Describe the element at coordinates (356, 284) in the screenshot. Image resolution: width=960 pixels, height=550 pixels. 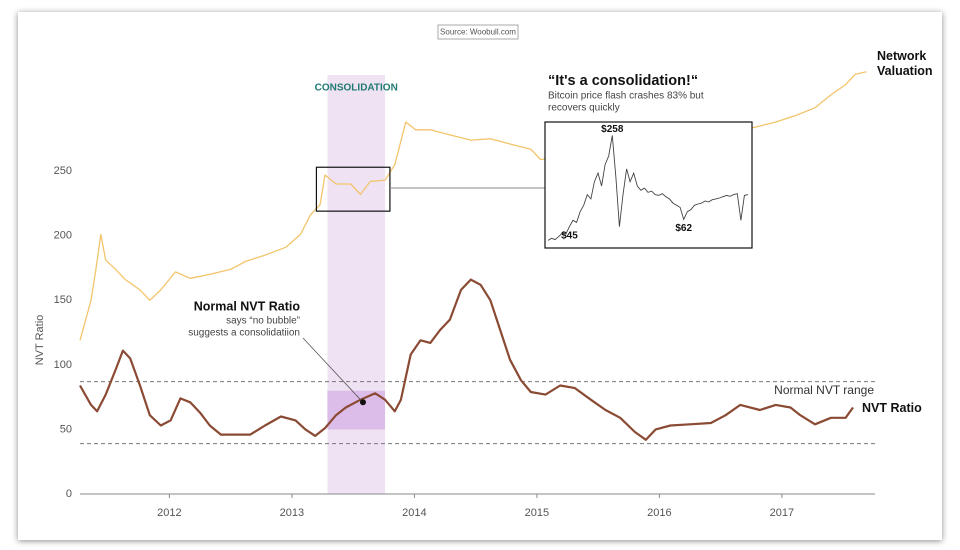
I see `consolidation-band` at that location.